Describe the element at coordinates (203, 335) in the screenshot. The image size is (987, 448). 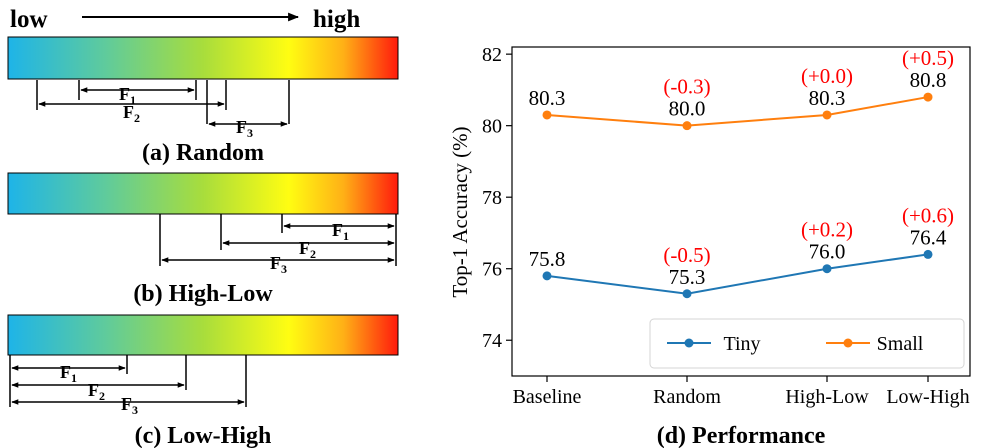
I see `frequency-bar-low-high` at that location.